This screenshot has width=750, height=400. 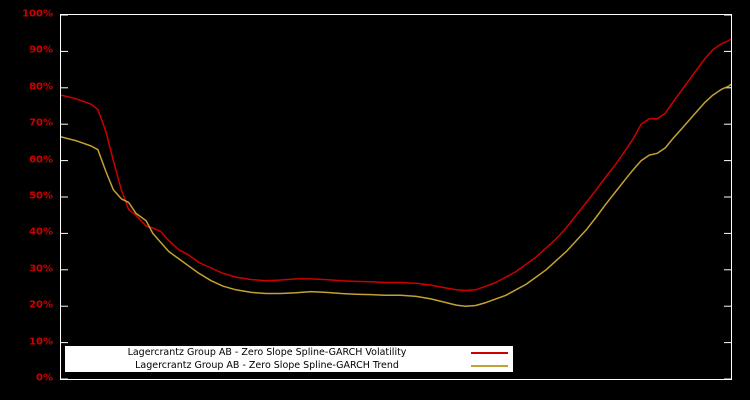 What do you see at coordinates (41, 342) in the screenshot?
I see `y-tick-label: 10%` at bounding box center [41, 342].